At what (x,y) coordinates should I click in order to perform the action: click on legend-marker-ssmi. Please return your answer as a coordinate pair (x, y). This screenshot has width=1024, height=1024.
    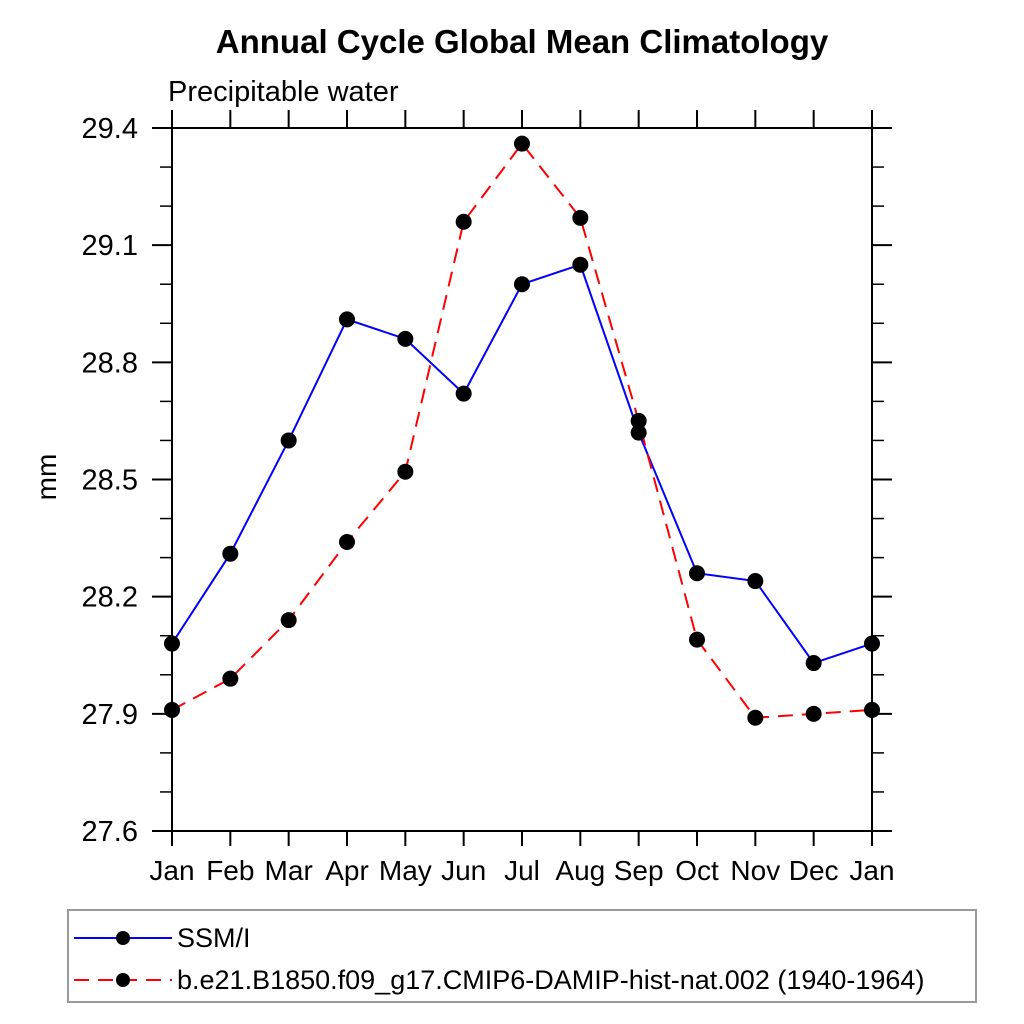
    Looking at the image, I should click on (123, 938).